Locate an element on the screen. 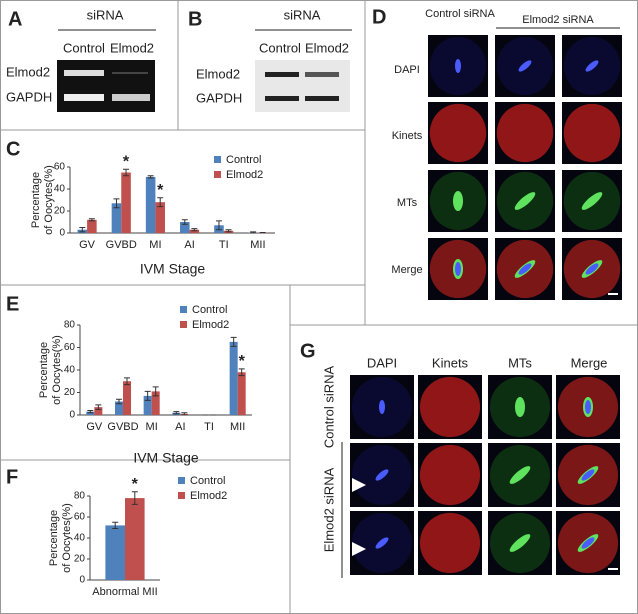 This screenshot has height=614, width=638. column-label: Control siRNA is located at coordinates (460, 14).